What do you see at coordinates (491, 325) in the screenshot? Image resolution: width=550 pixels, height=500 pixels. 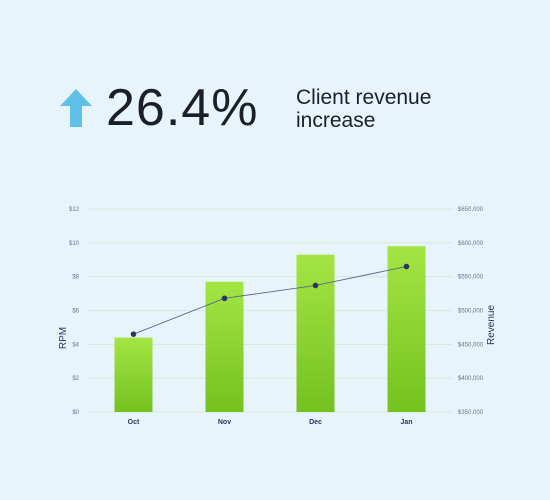 I see `y2-axis-title: Revenue` at bounding box center [491, 325].